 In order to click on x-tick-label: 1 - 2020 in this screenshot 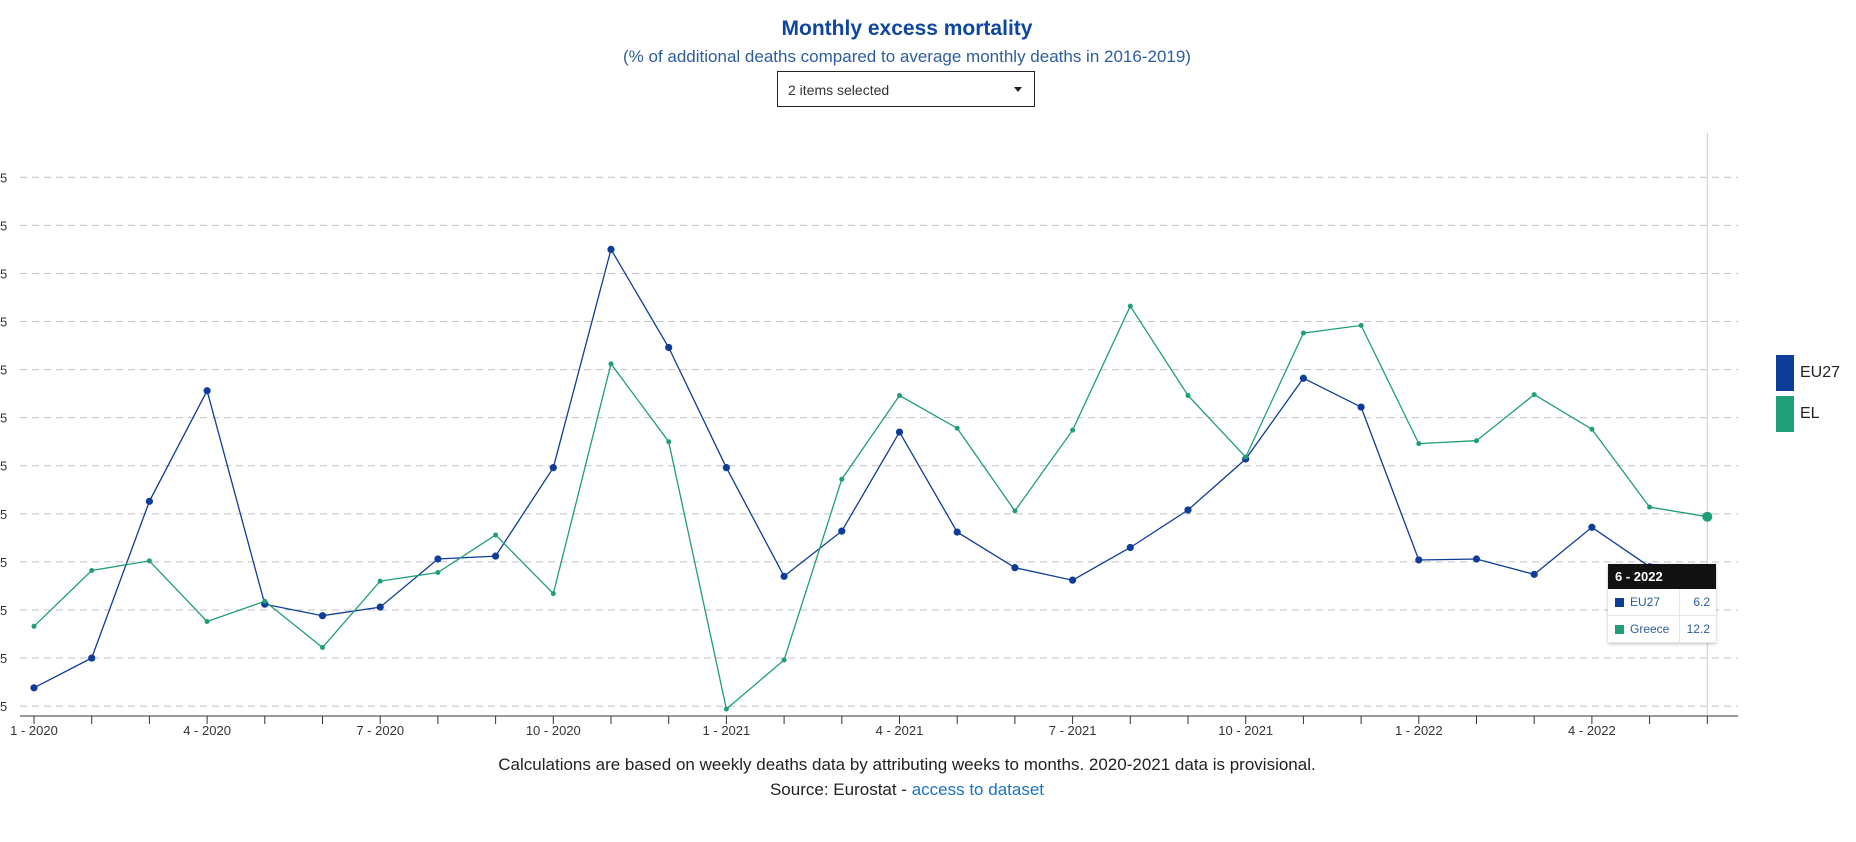, I will do `click(34, 730)`.